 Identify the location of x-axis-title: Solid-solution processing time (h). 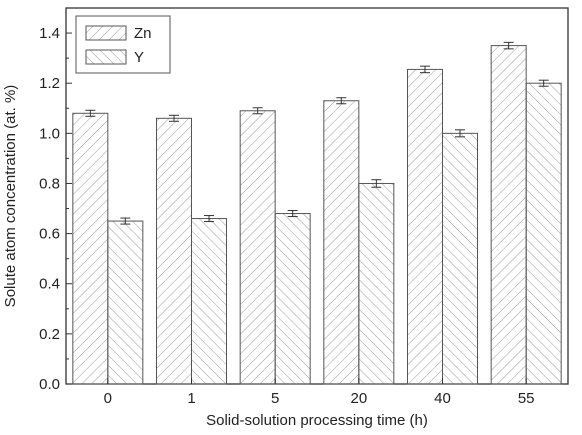
(317, 420).